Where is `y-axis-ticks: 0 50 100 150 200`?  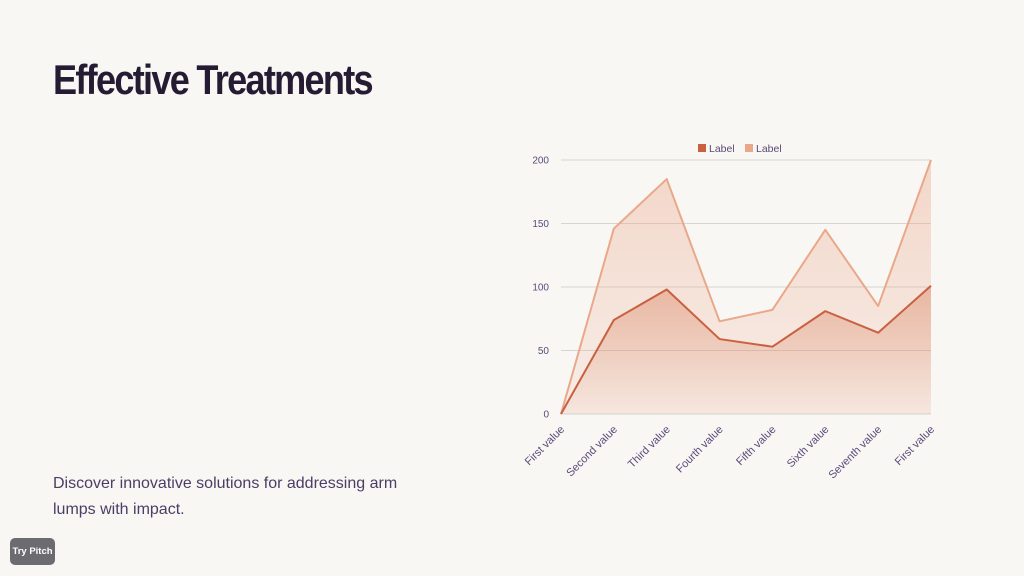
y-axis-ticks: 0 50 100 150 200 is located at coordinates (540, 288).